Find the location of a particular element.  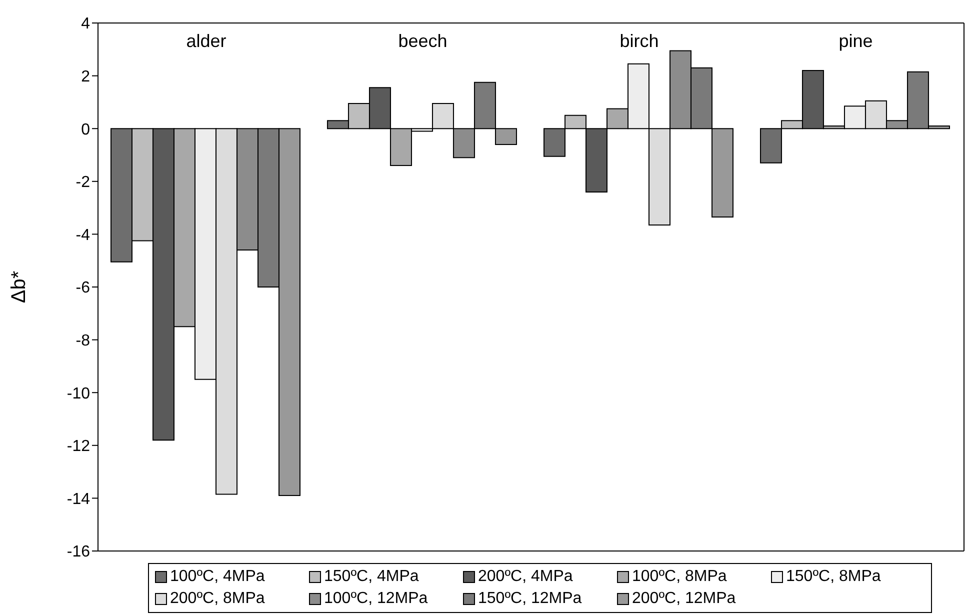

y-tick-label: -12 is located at coordinates (78, 447).